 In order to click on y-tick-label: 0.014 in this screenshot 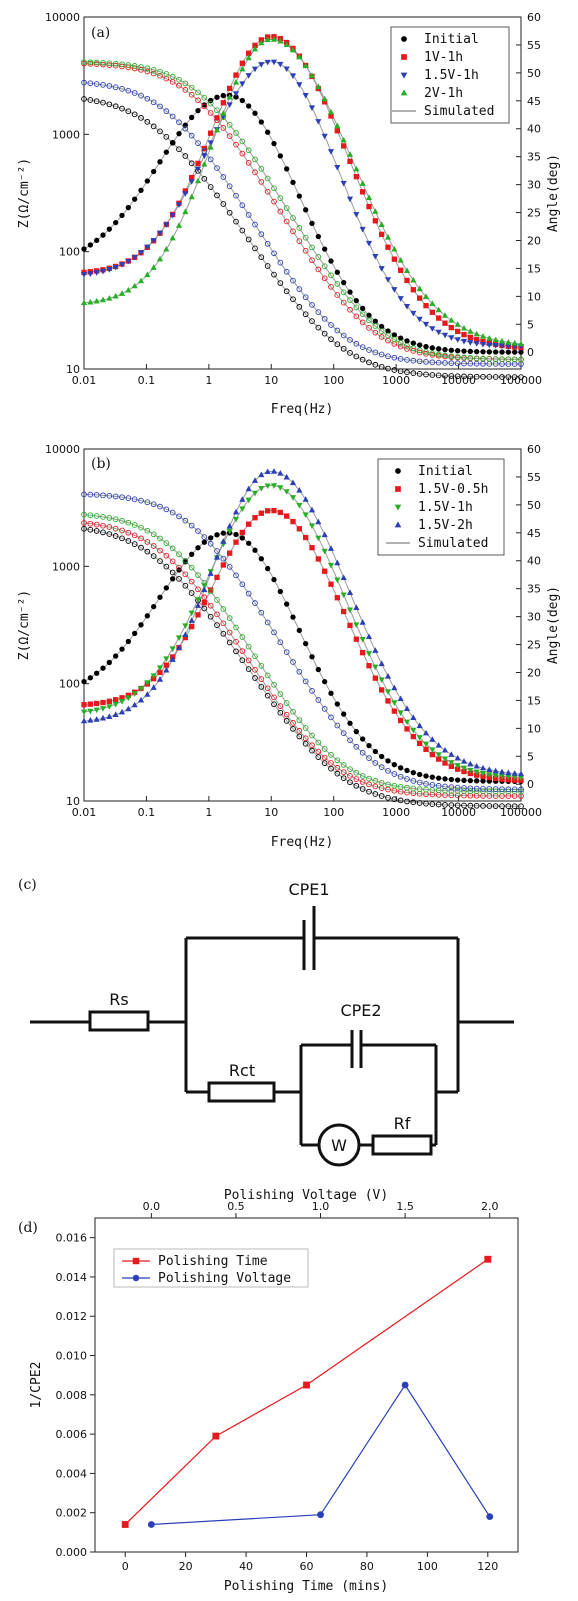, I will do `click(72, 1277)`.